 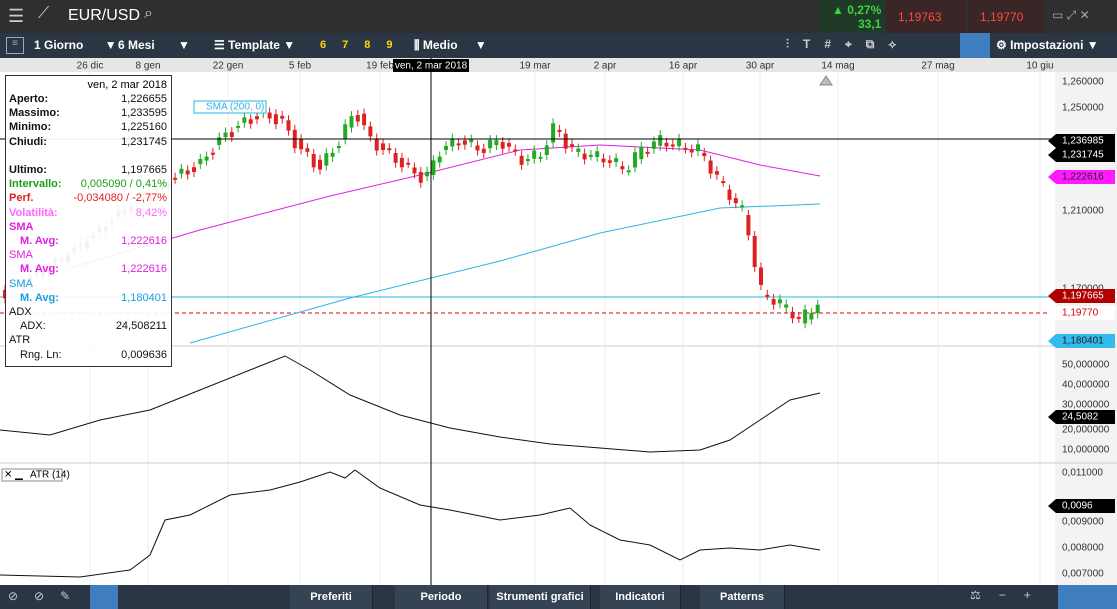 I want to click on info-value: 1,231745, so click(x=144, y=141).